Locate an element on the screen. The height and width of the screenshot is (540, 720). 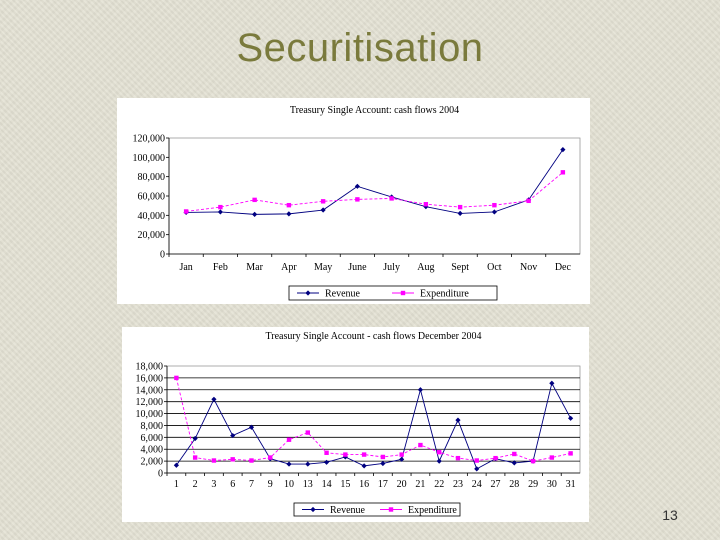
x-tick-label: May is located at coordinates (323, 267).